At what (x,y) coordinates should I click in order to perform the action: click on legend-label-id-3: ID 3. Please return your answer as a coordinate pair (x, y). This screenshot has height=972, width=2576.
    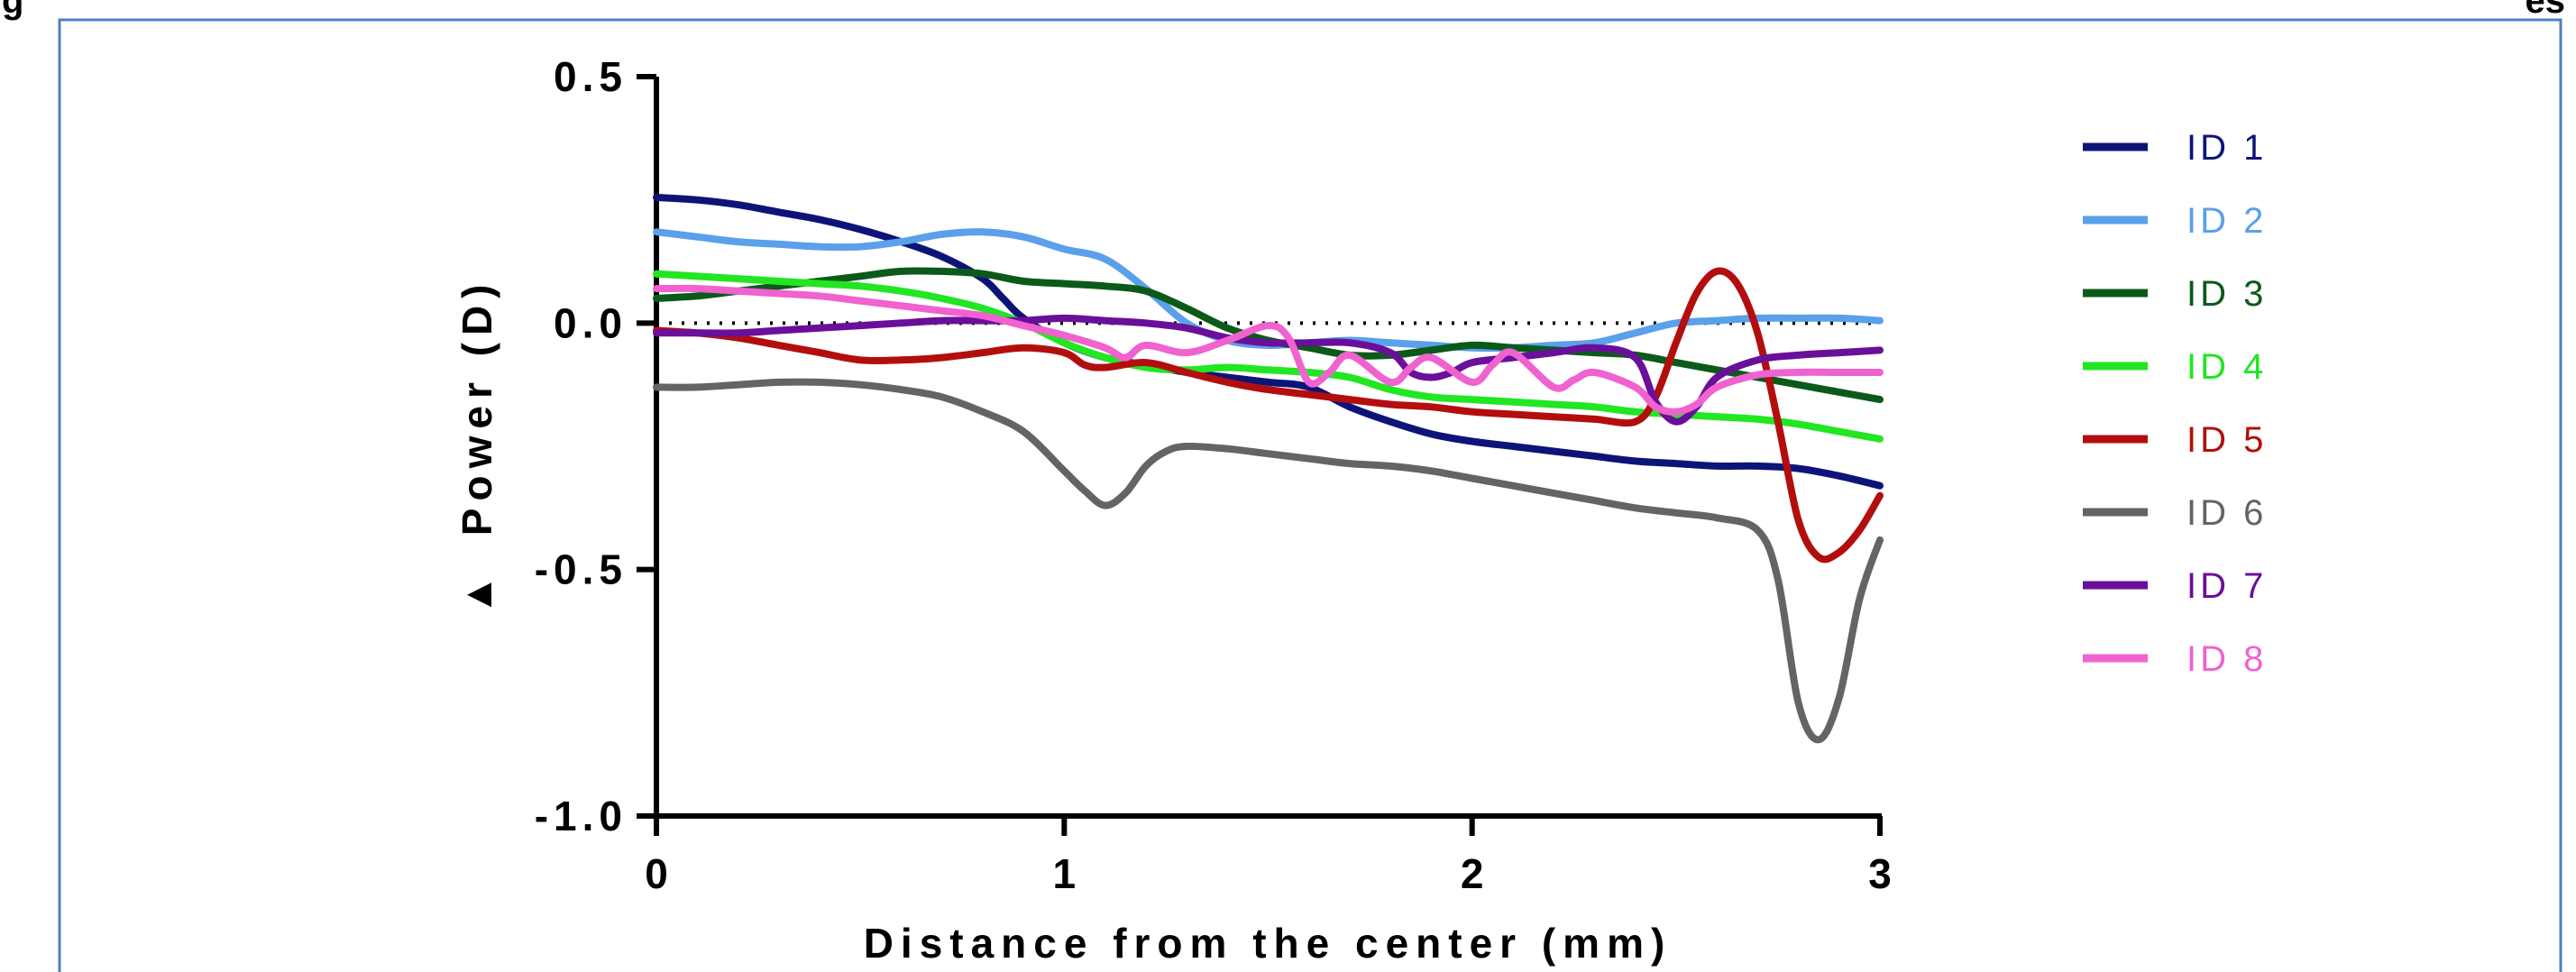
    Looking at the image, I should click on (2226, 294).